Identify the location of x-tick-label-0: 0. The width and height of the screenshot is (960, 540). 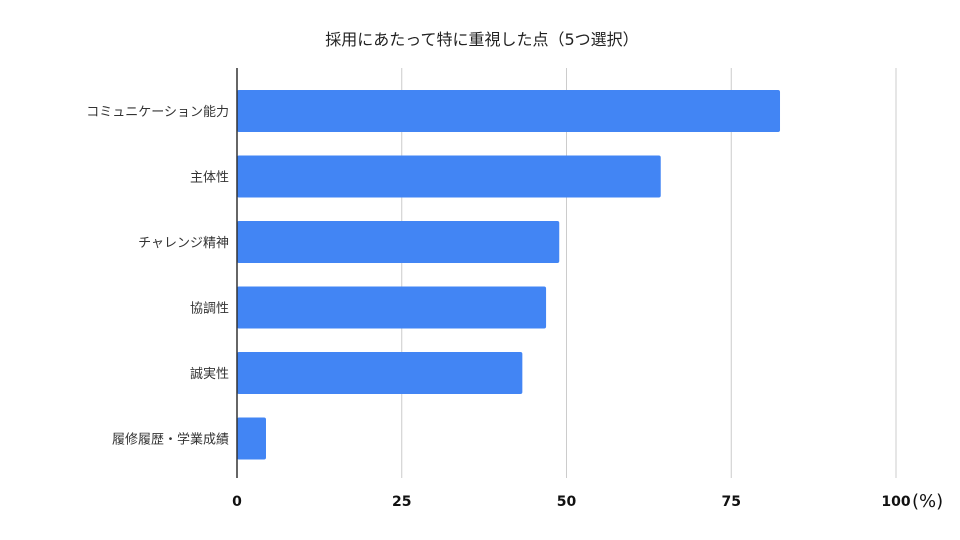
(237, 502).